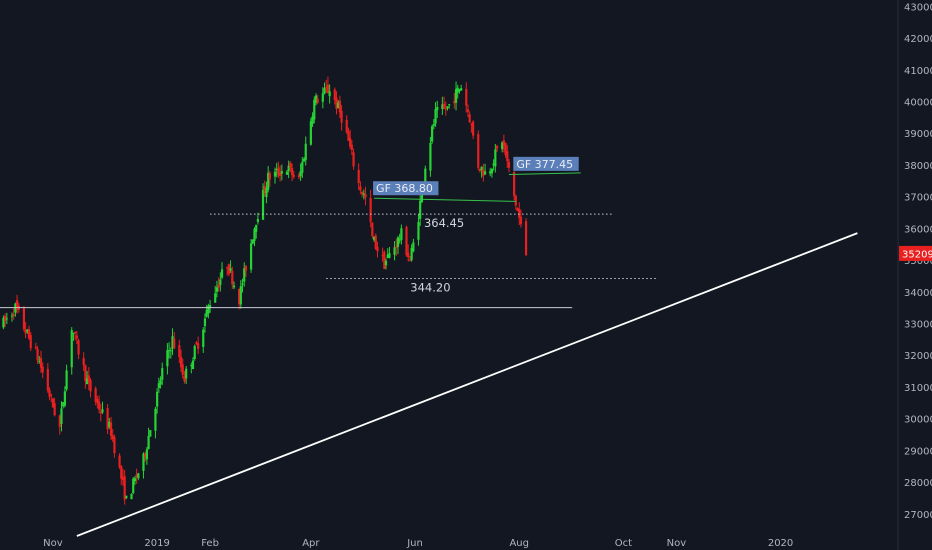  What do you see at coordinates (918, 325) in the screenshot?
I see `y-tick-label: 33000` at bounding box center [918, 325].